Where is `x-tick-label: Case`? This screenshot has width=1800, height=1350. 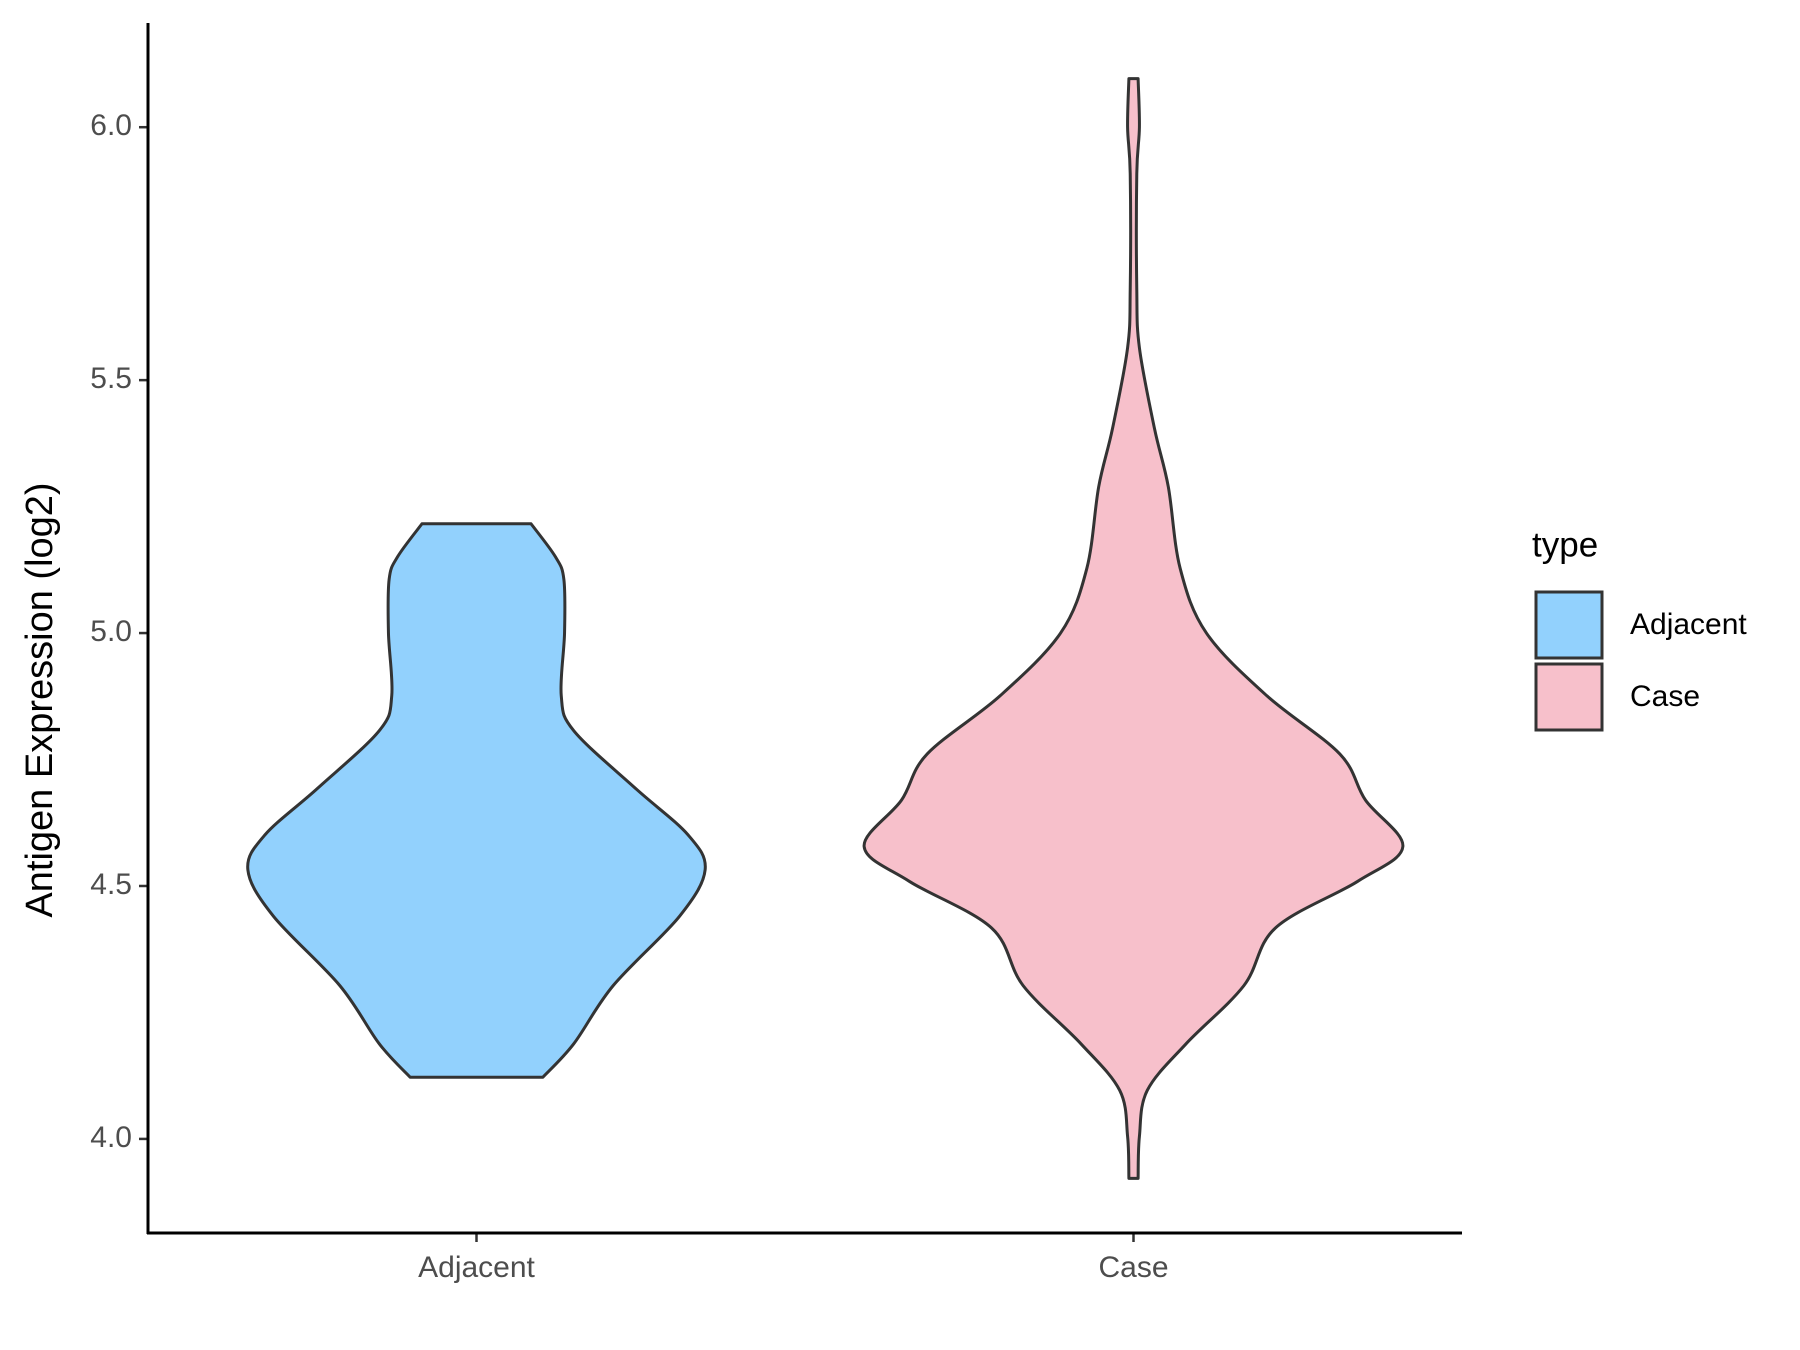
x-tick-label: Case is located at coordinates (1133, 1267).